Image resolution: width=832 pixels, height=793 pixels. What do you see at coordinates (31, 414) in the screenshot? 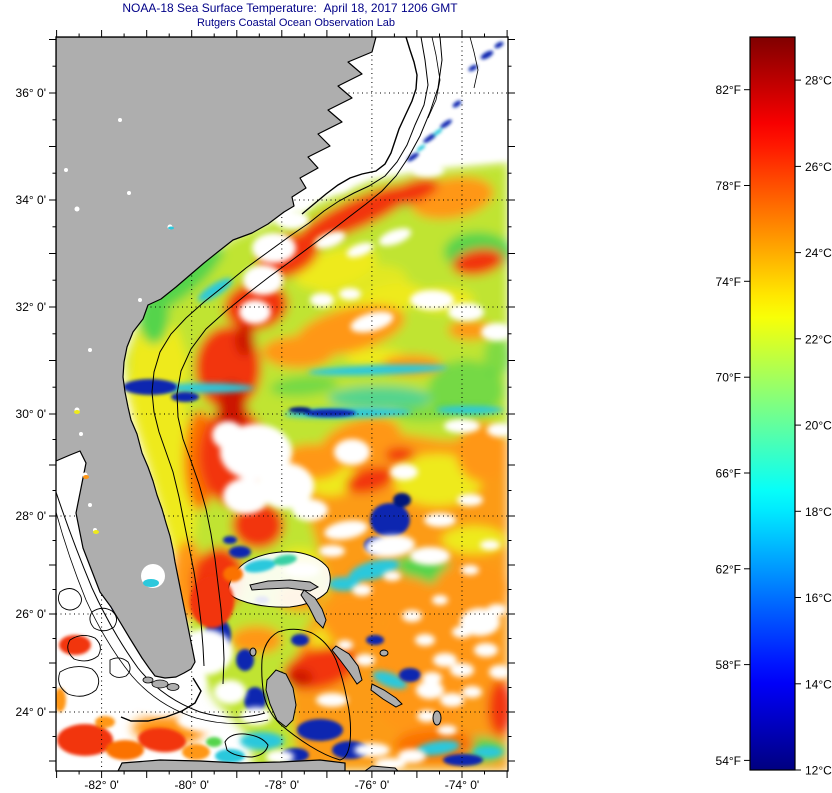
I see `svg-text: 30° 0'` at bounding box center [31, 414].